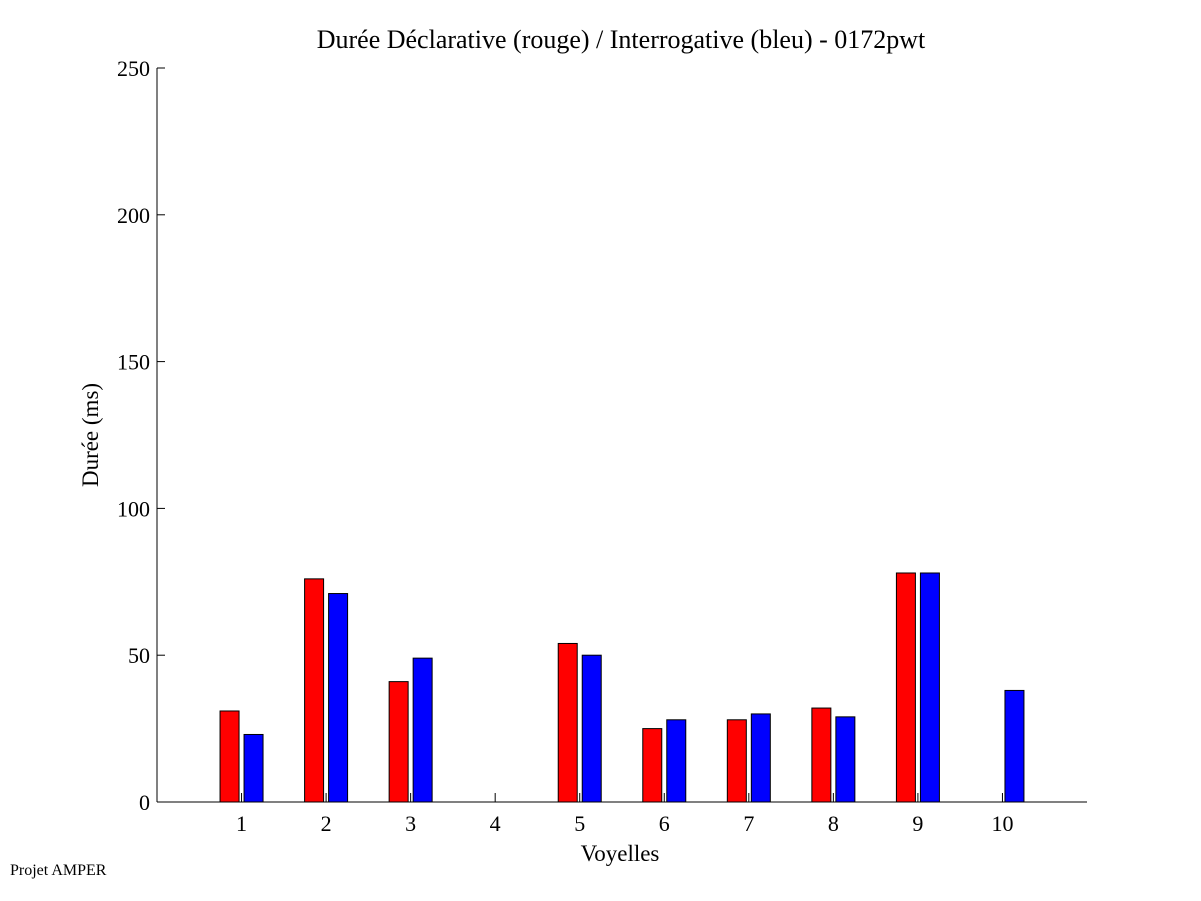 This screenshot has height=901, width=1201. I want to click on y-axis: 0 50 100 150 200 250, so click(141, 435).